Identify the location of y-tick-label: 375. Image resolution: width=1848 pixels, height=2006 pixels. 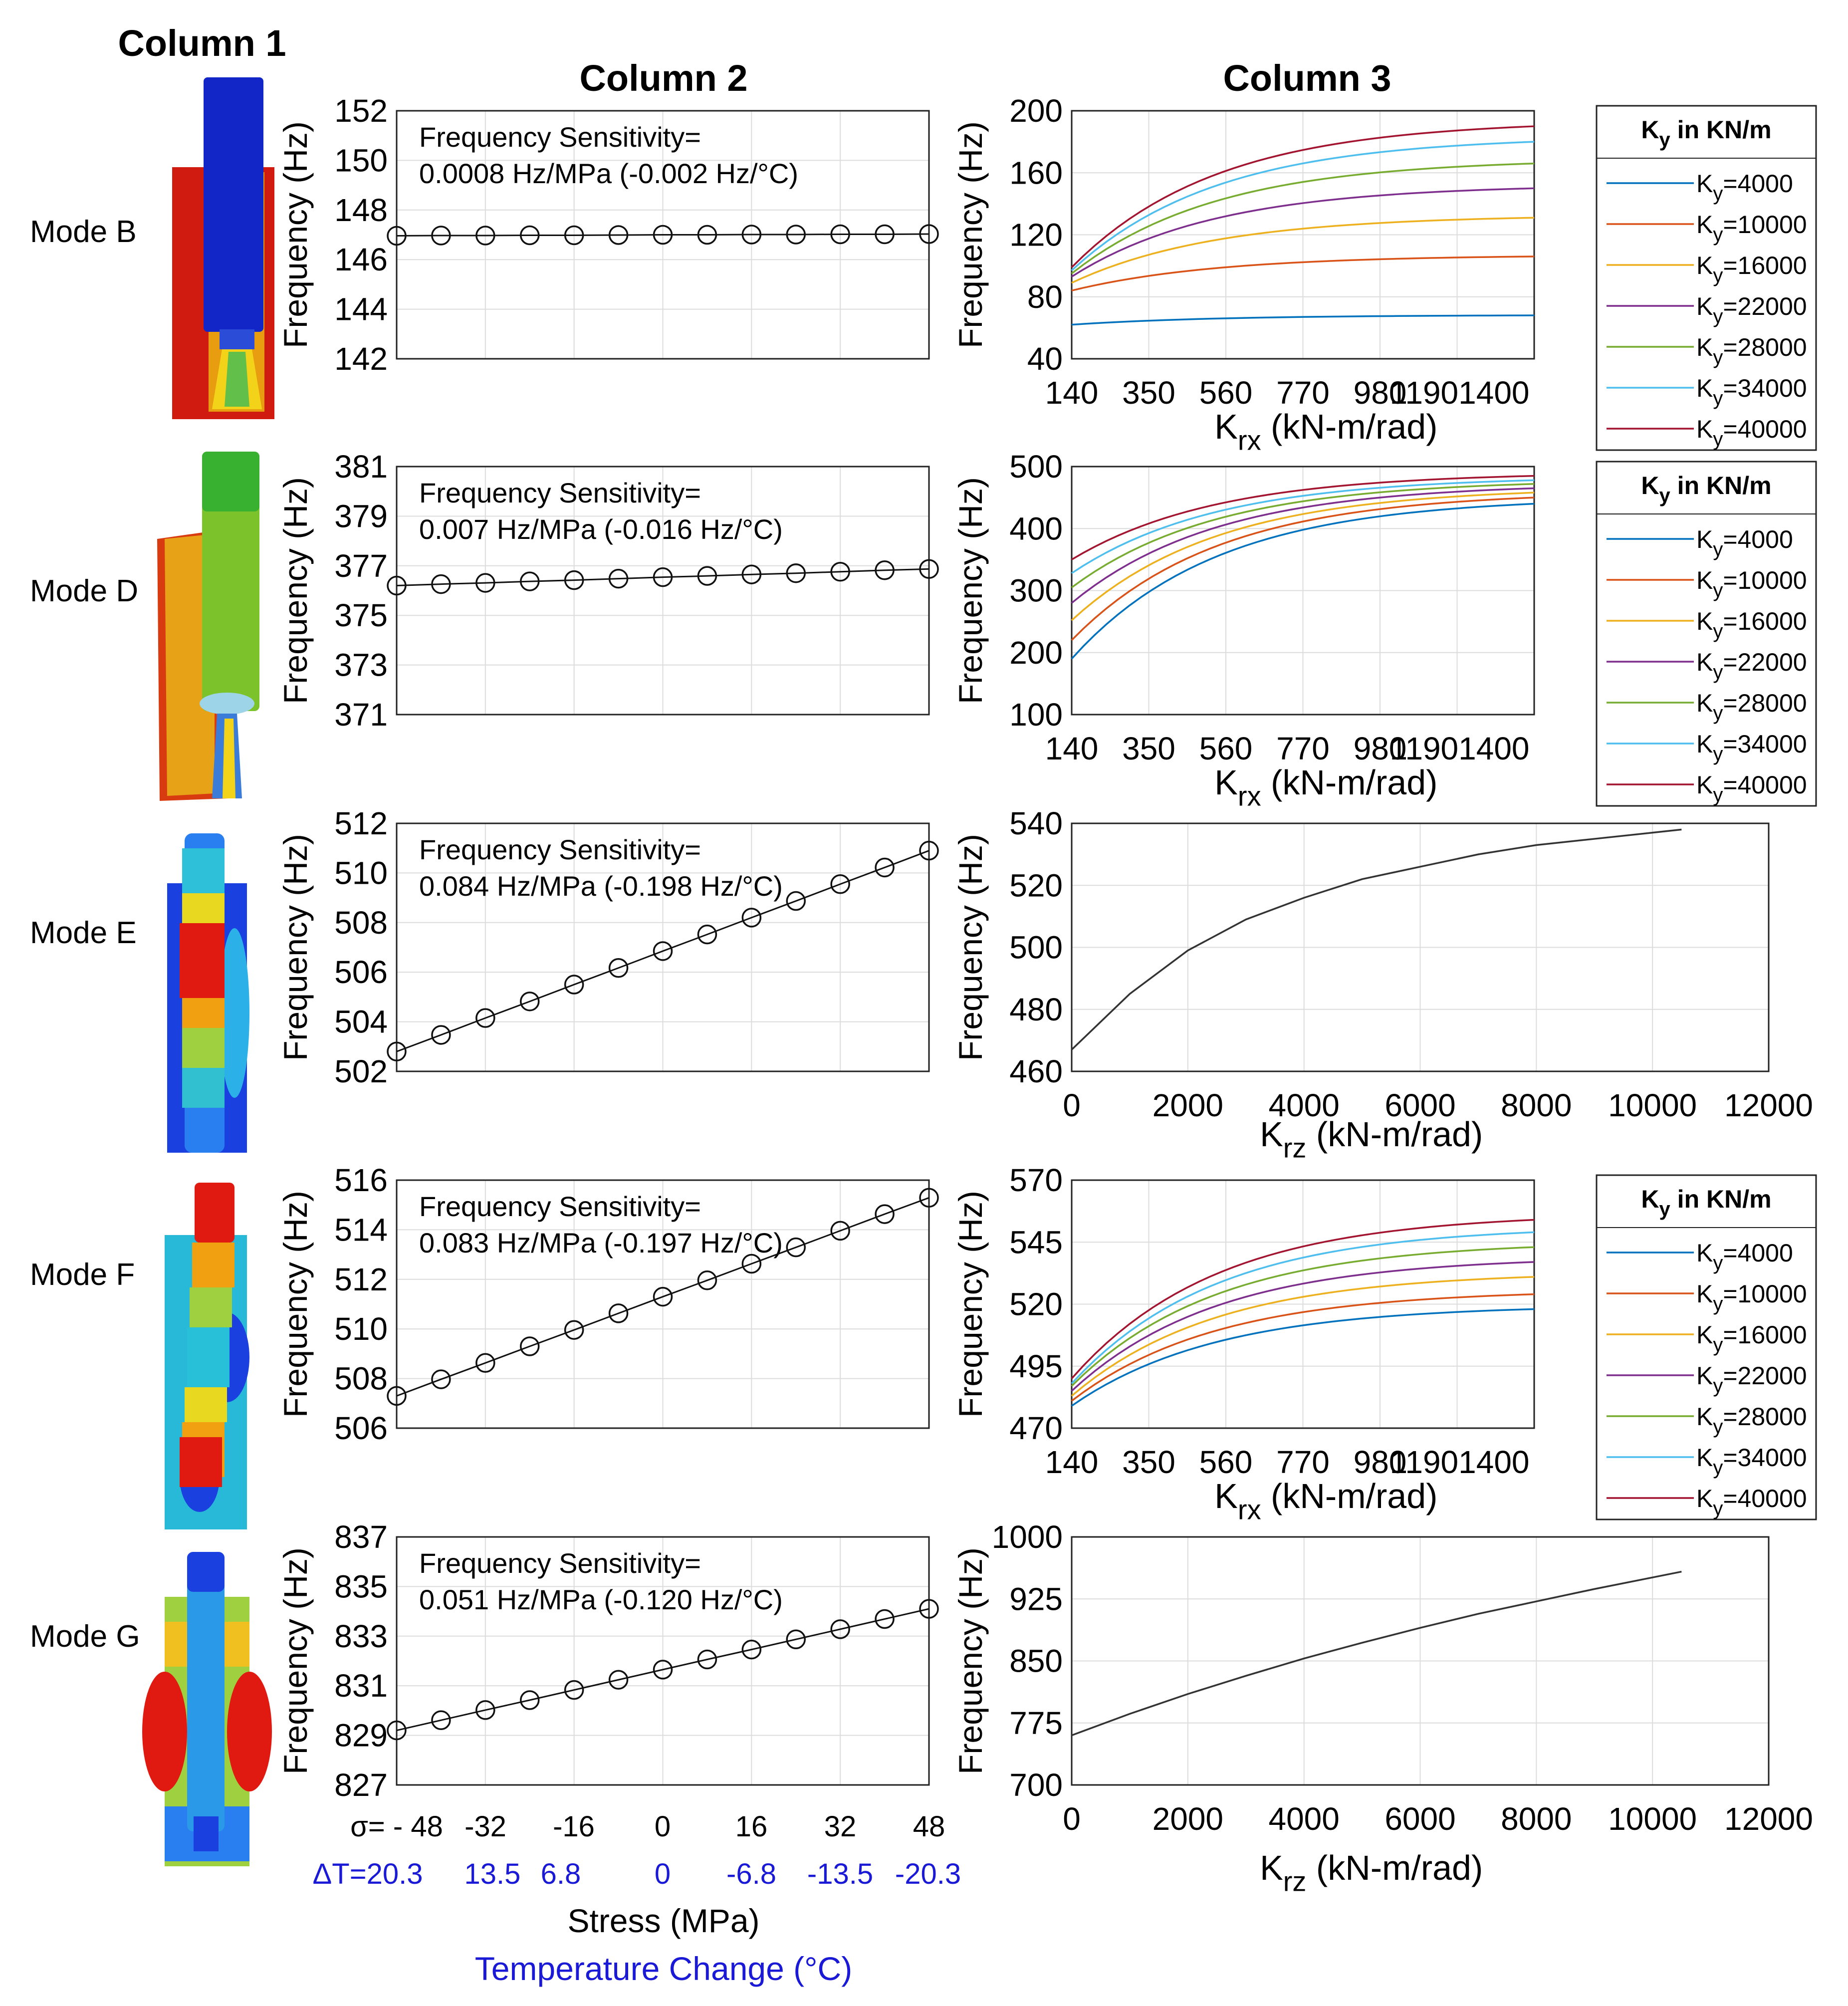
(361, 615).